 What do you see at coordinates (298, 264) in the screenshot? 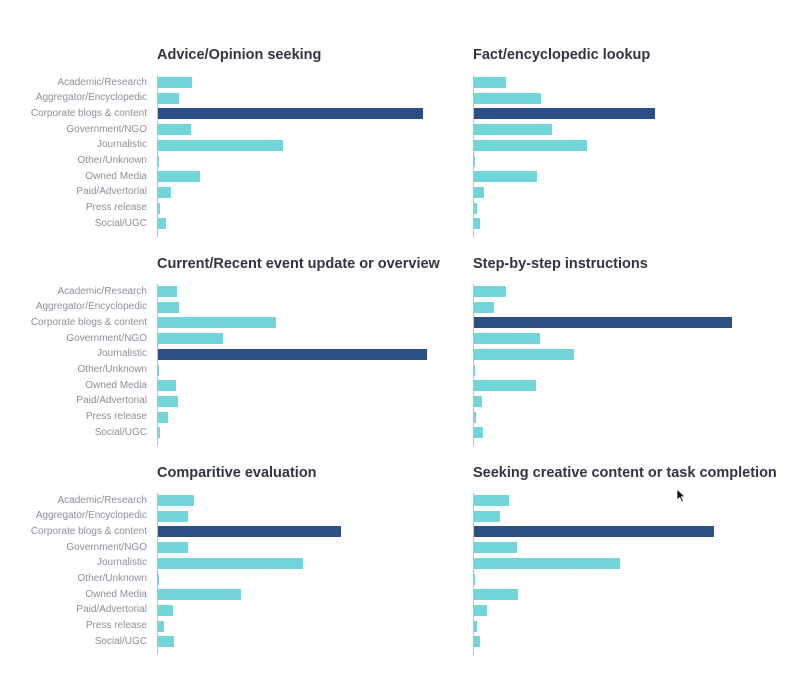
I see `chart-title: Current/Recent event update or overview` at bounding box center [298, 264].